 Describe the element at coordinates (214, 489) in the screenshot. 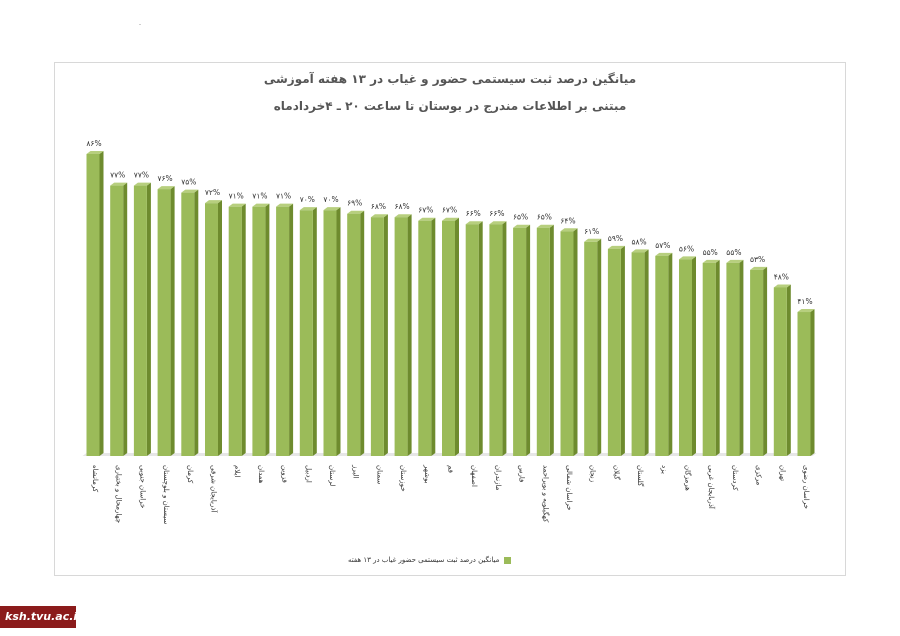

I see `category-label: آذربایجان شرقی` at that location.